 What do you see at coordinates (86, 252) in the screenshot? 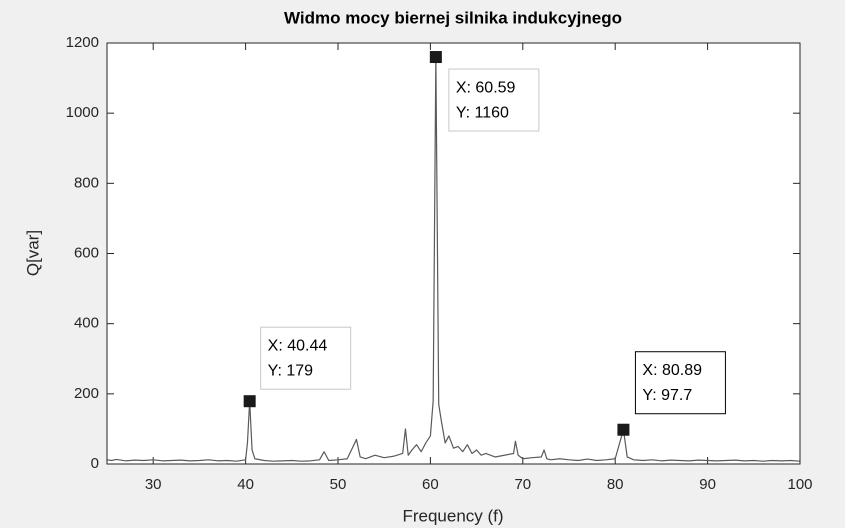
I see `y-tick-label: 600` at bounding box center [86, 252].